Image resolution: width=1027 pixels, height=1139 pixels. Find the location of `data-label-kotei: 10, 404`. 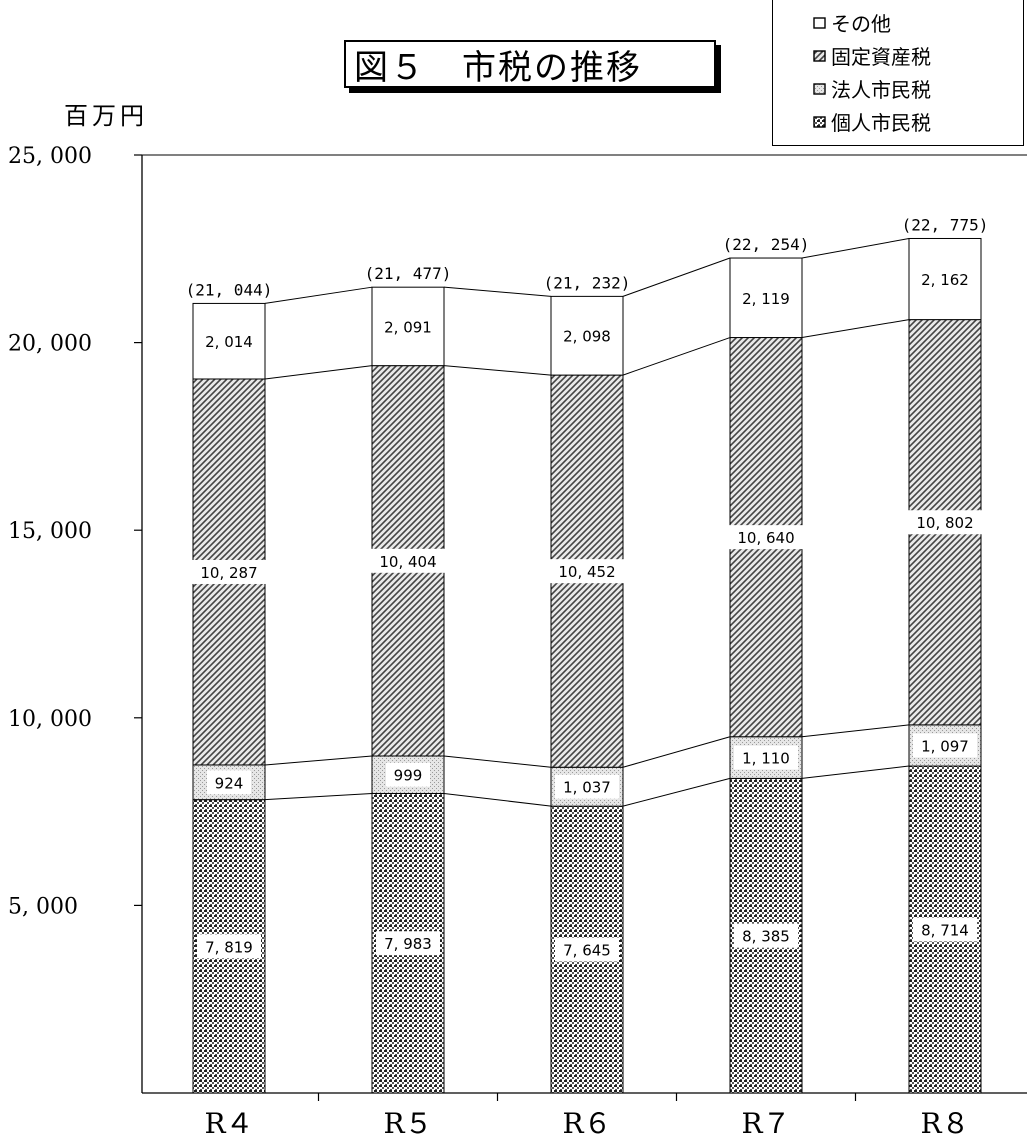

data-label-kotei: 10, 404 is located at coordinates (407, 562).